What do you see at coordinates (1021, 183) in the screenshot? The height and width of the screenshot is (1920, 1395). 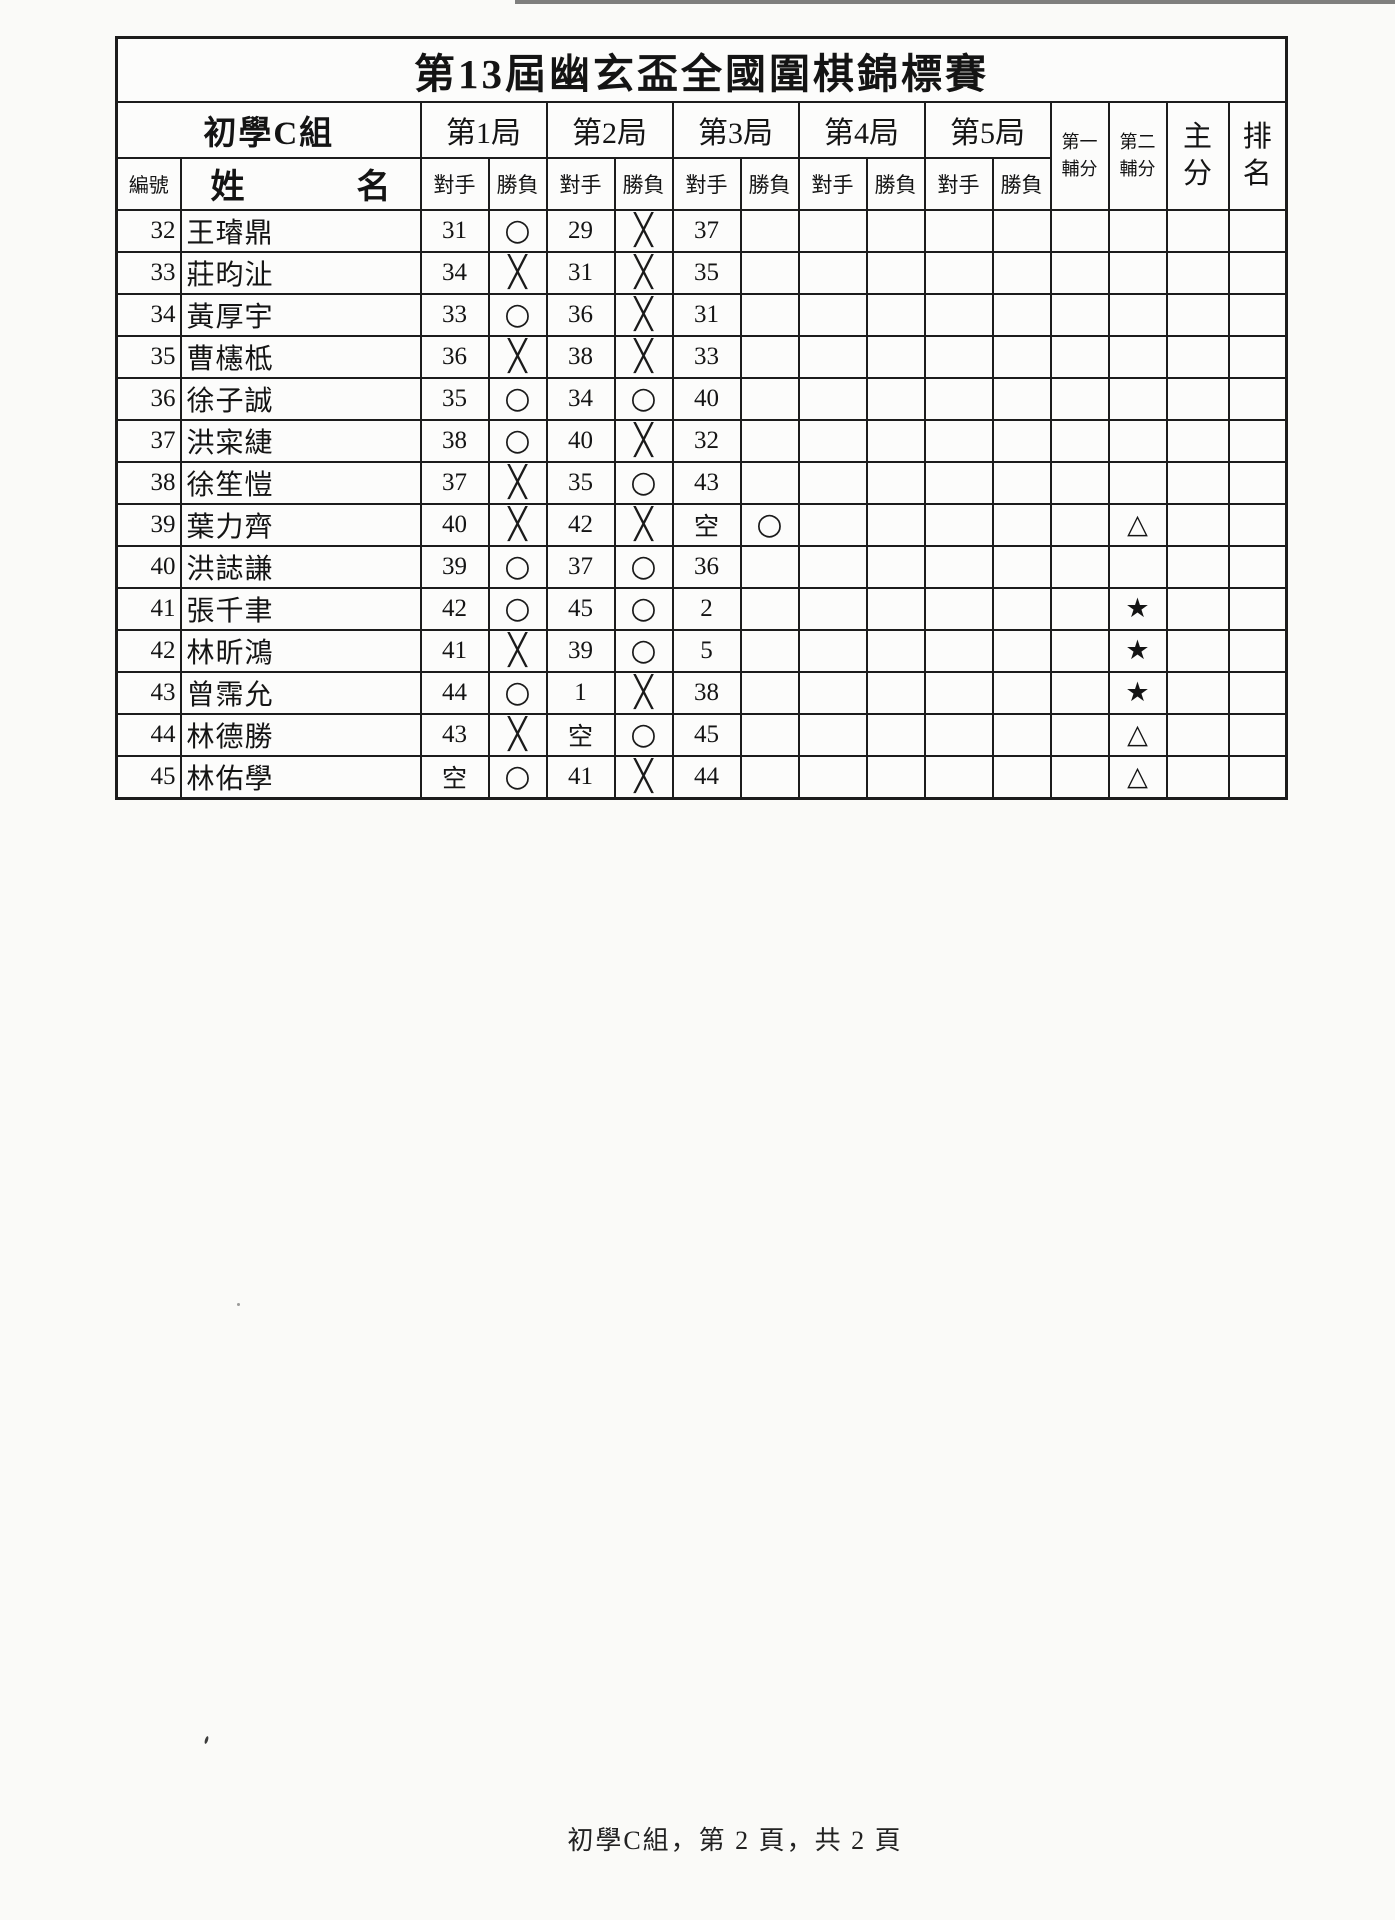 I see `round-5-result-header: 勝負` at bounding box center [1021, 183].